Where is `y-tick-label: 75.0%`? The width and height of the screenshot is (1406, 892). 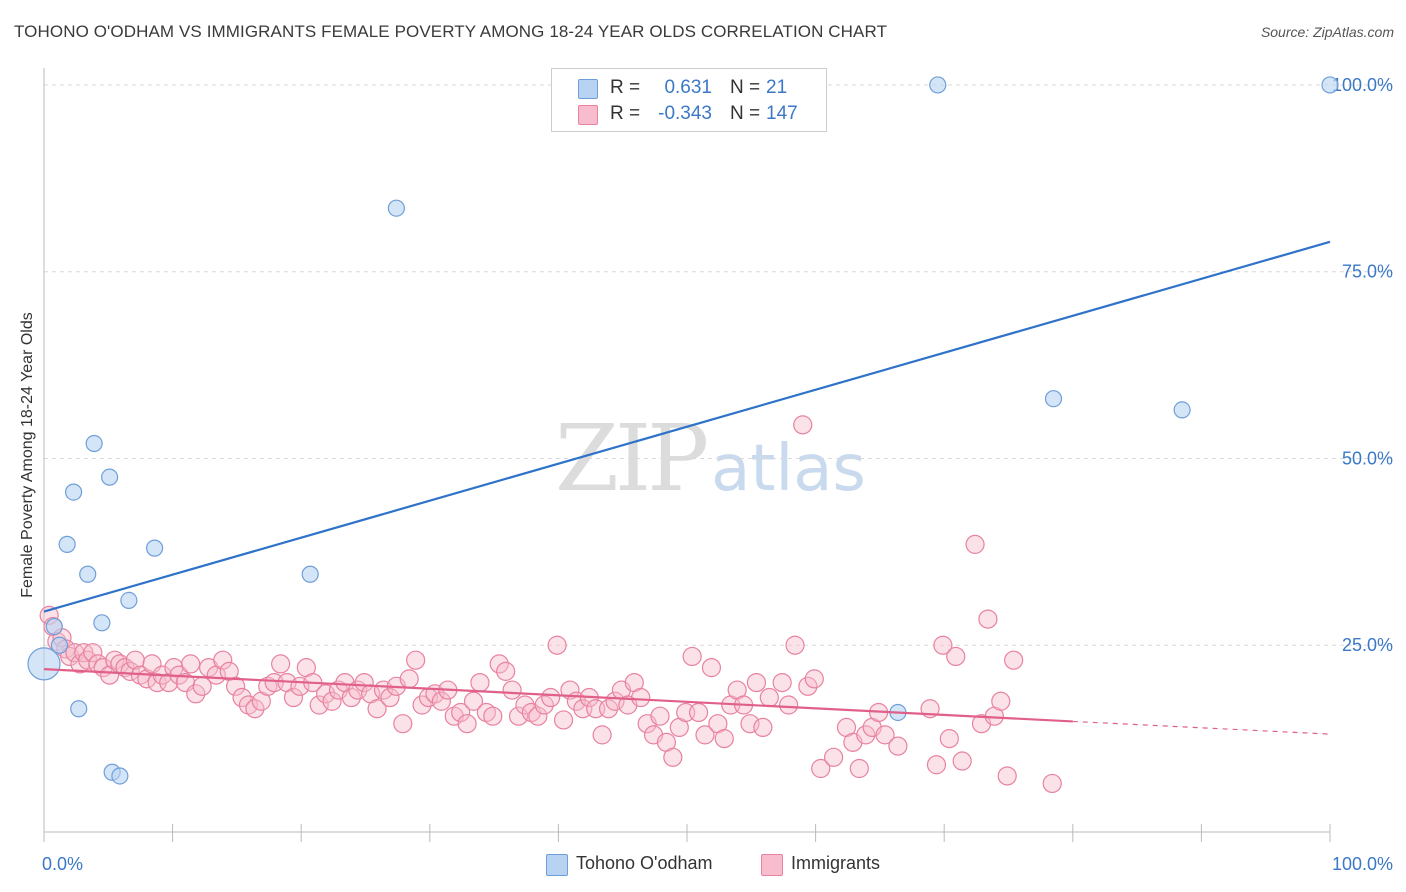 y-tick-label: 75.0% is located at coordinates (1367, 272).